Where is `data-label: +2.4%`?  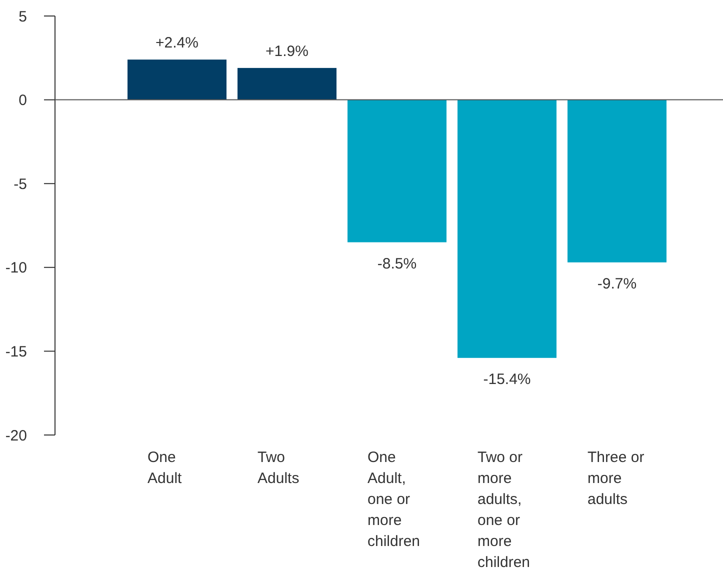
data-label: +2.4% is located at coordinates (177, 43).